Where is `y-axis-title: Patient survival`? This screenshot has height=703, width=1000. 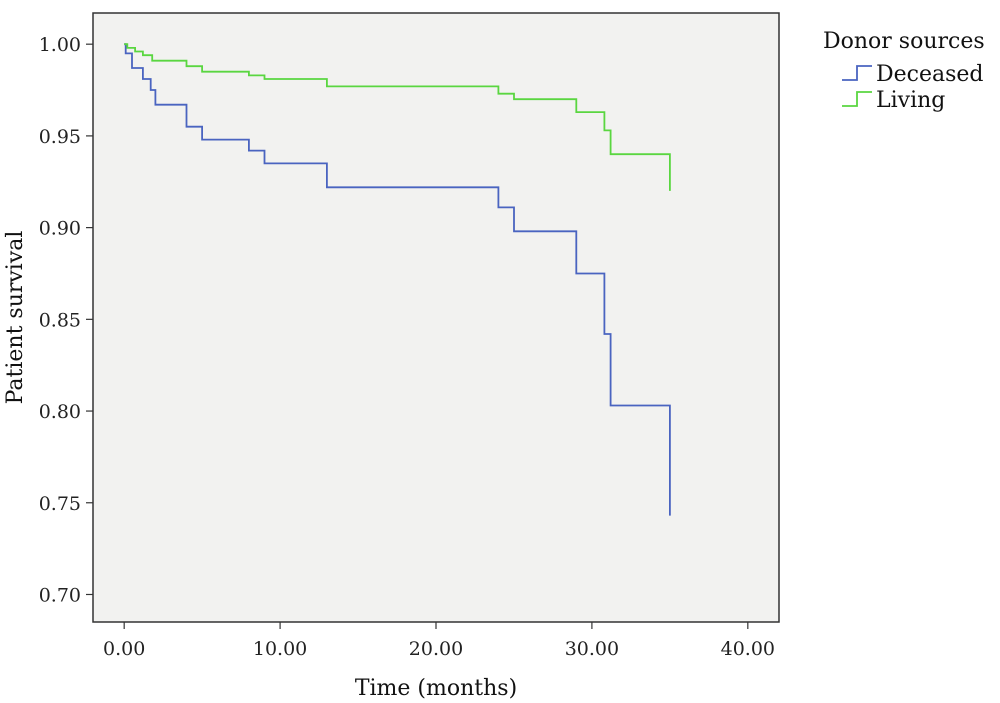
y-axis-title: Patient survival is located at coordinates (15, 318).